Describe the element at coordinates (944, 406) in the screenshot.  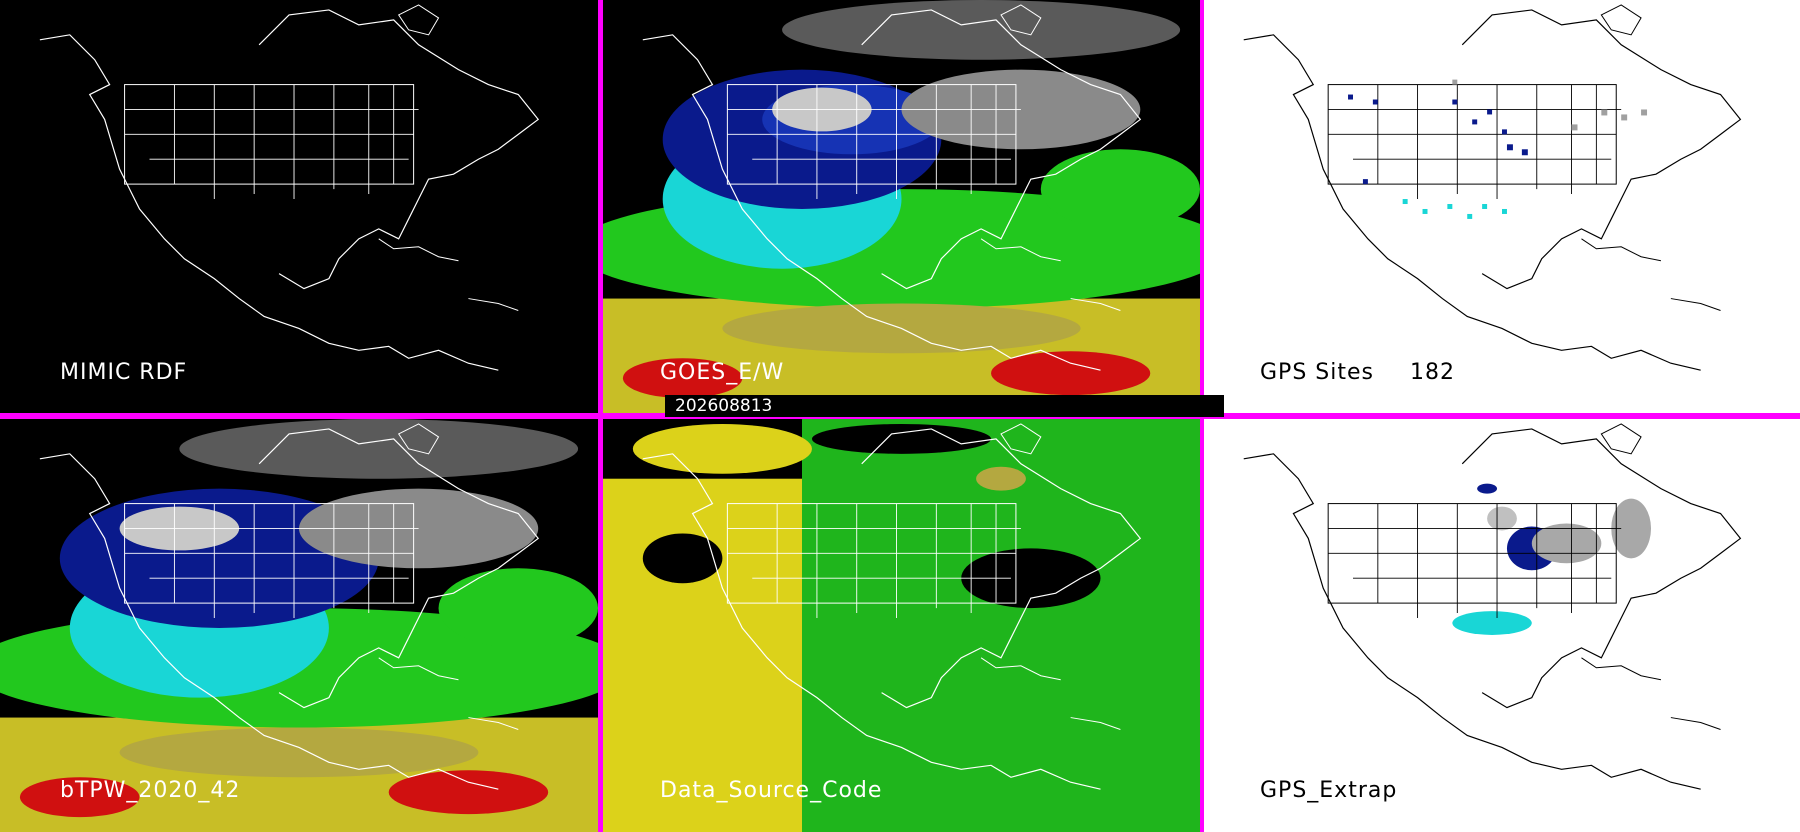
I see `timestamp-label: 202608813` at that location.